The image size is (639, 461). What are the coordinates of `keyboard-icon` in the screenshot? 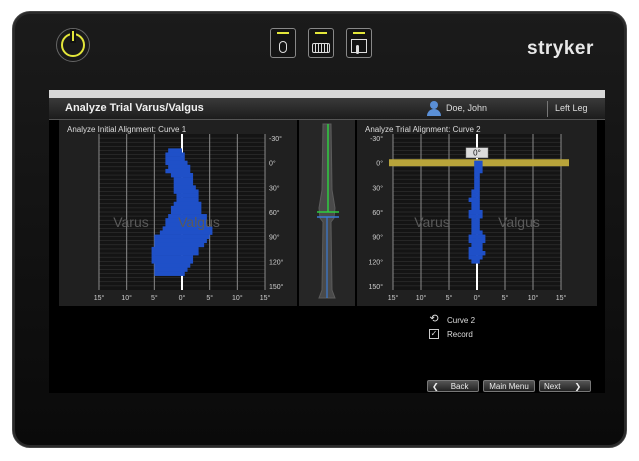 It's located at (321, 43).